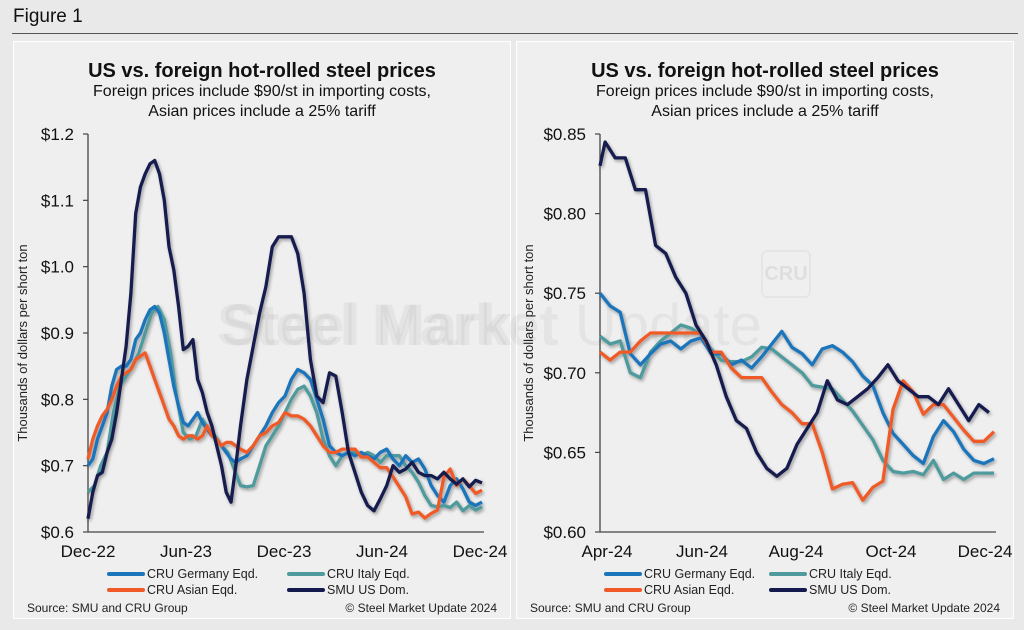 The image size is (1024, 630). I want to click on y-tick-label: $0.9, so click(57, 333).